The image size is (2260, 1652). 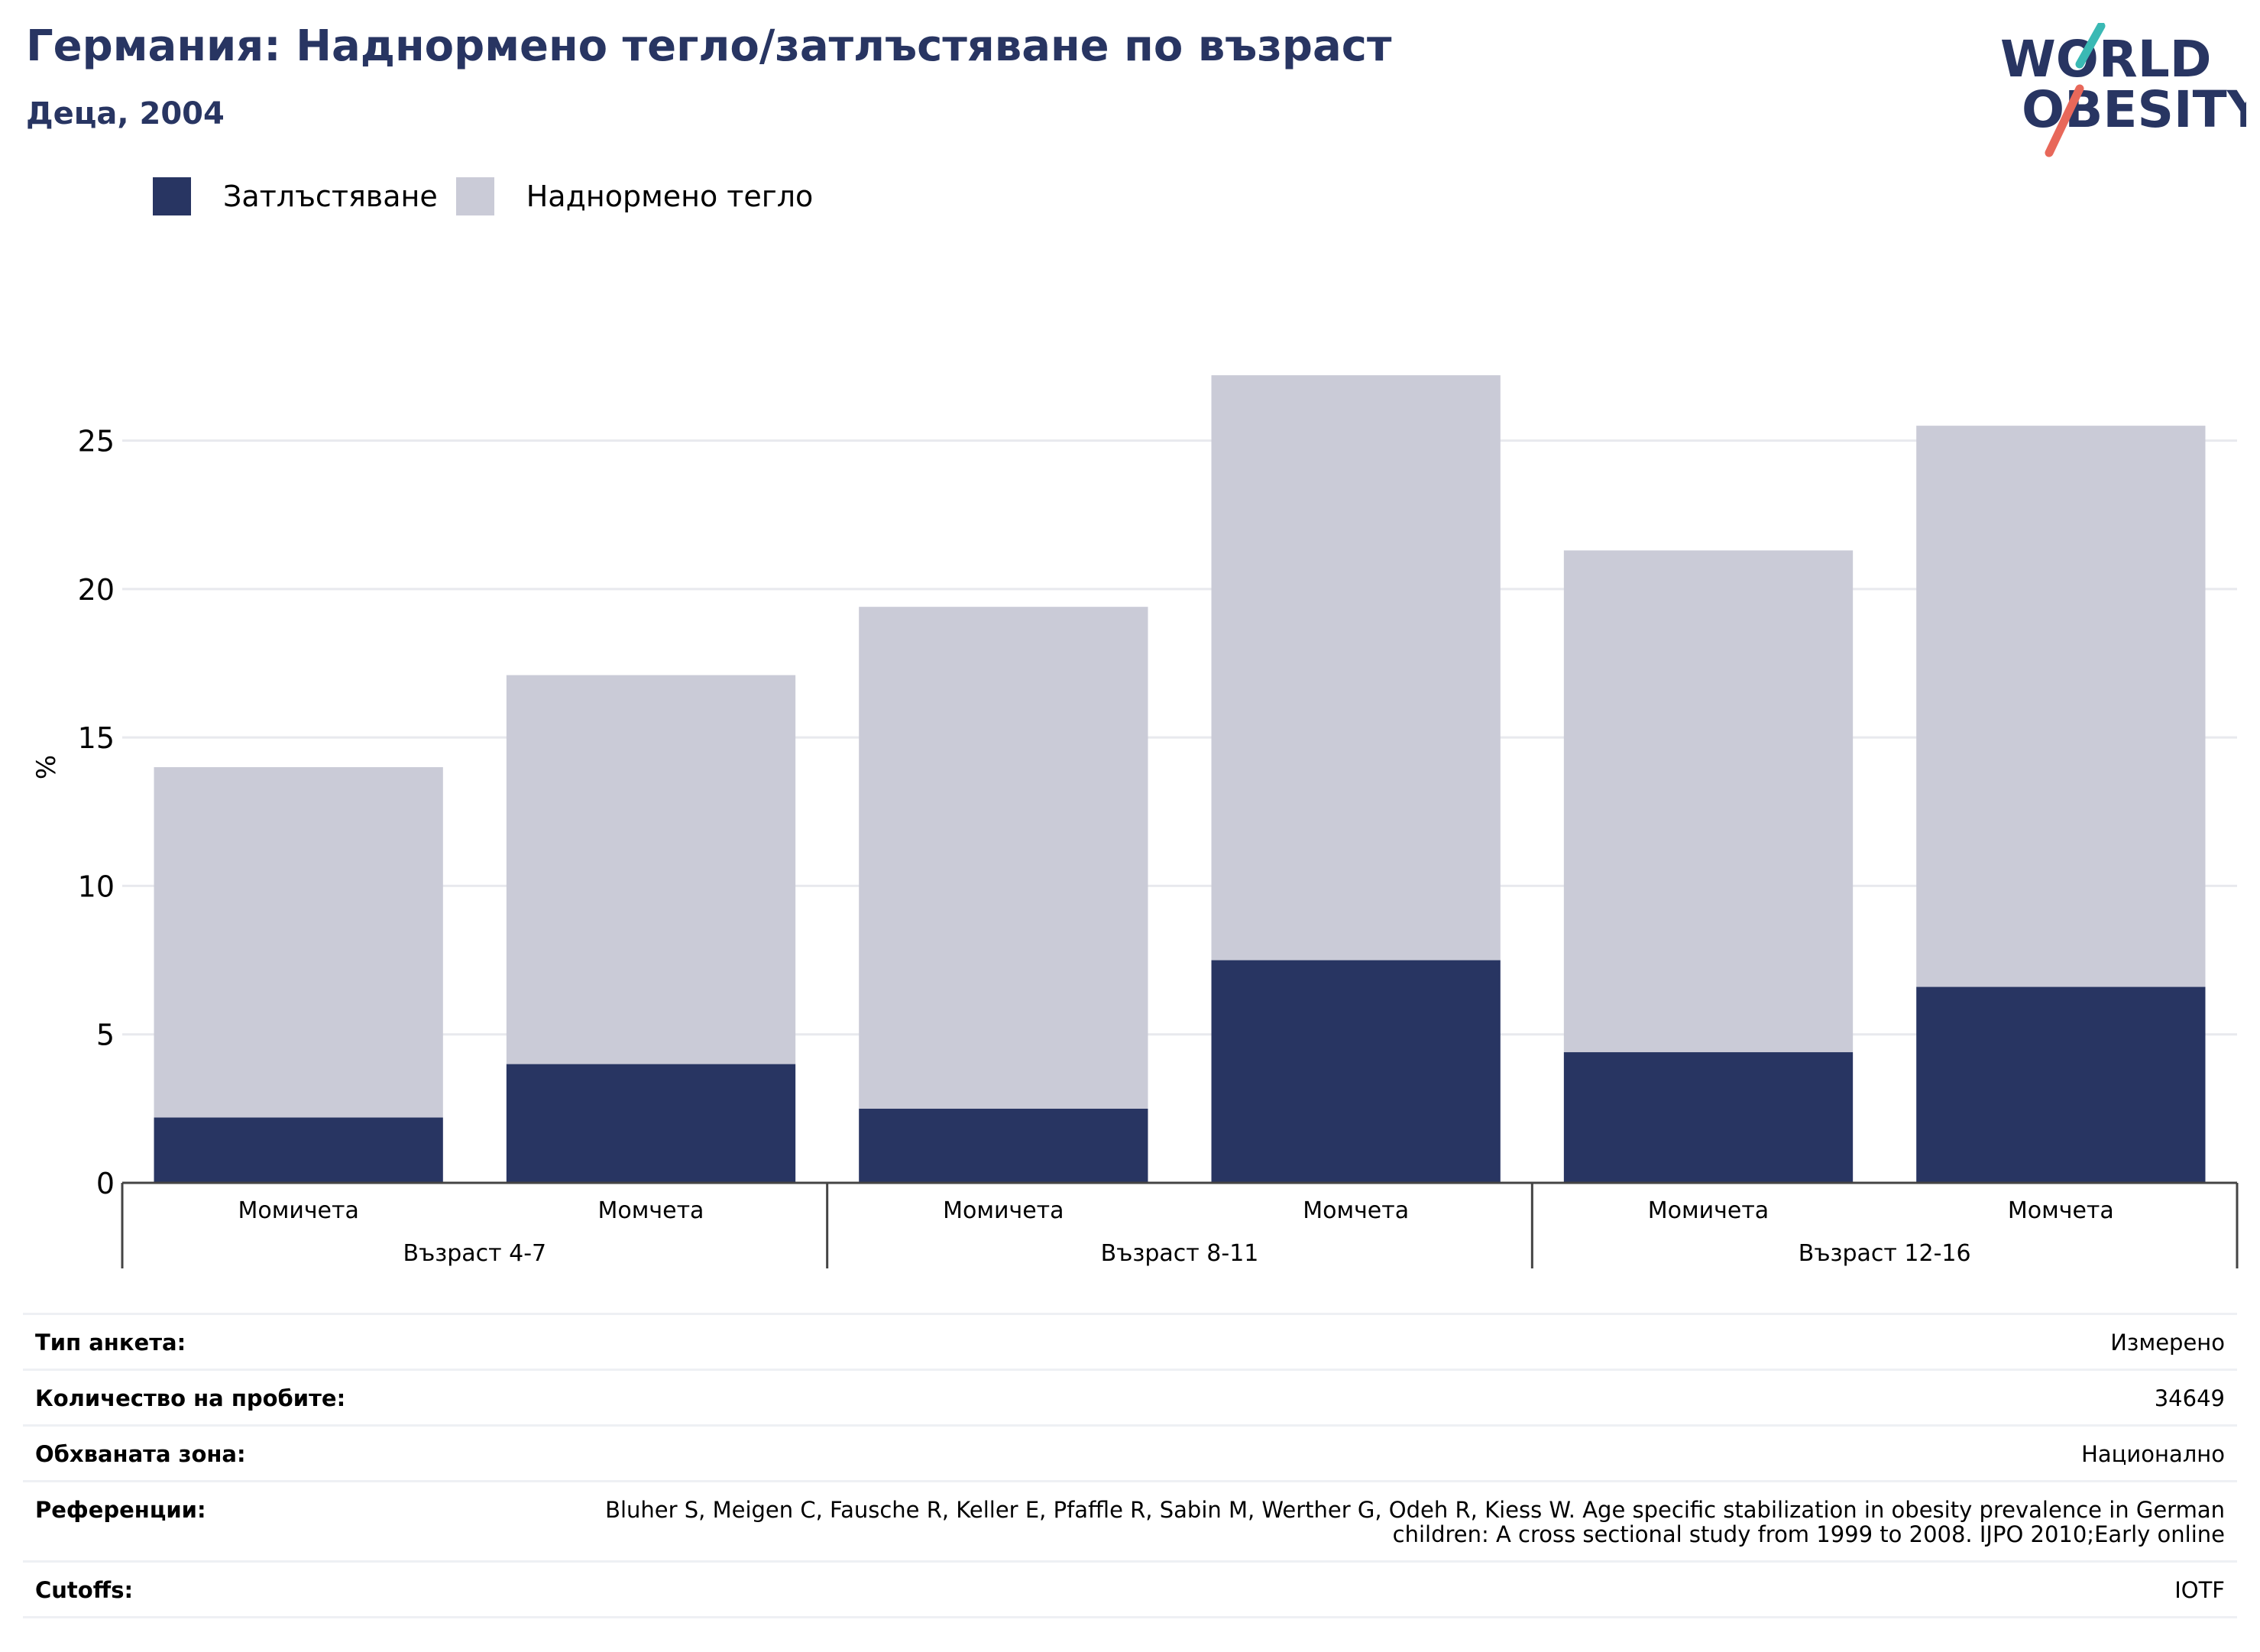 What do you see at coordinates (96, 590) in the screenshot?
I see `y-tick-label: 20` at bounding box center [96, 590].